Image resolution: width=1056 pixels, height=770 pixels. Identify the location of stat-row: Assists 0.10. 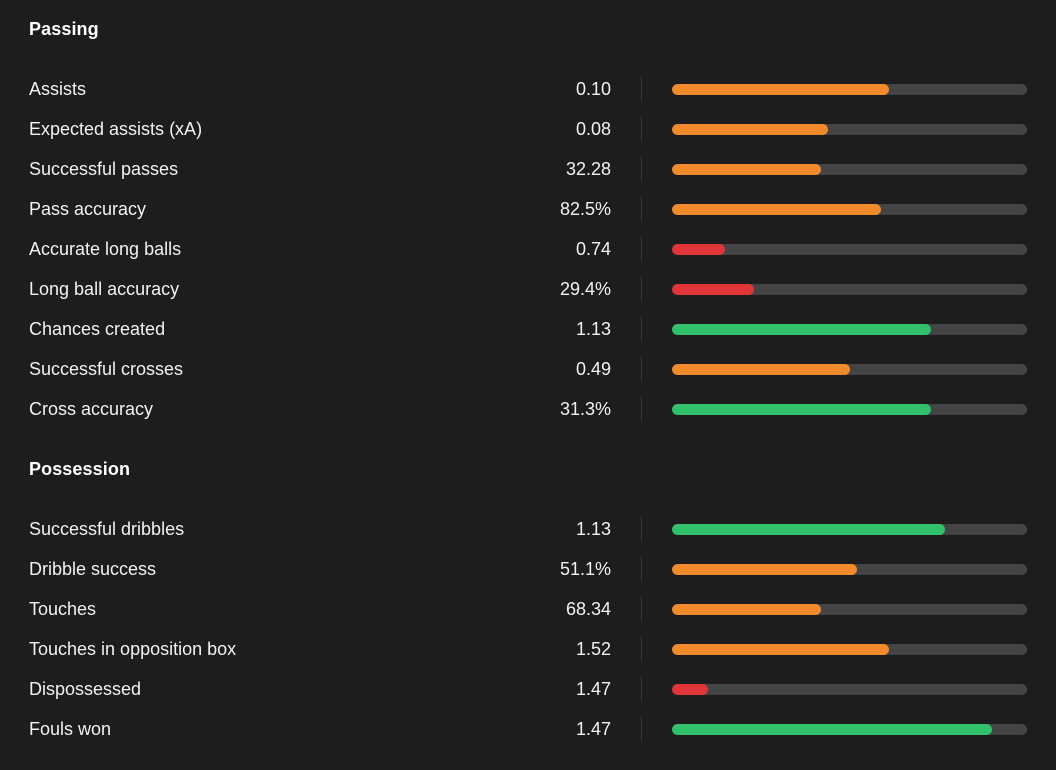
(528, 89).